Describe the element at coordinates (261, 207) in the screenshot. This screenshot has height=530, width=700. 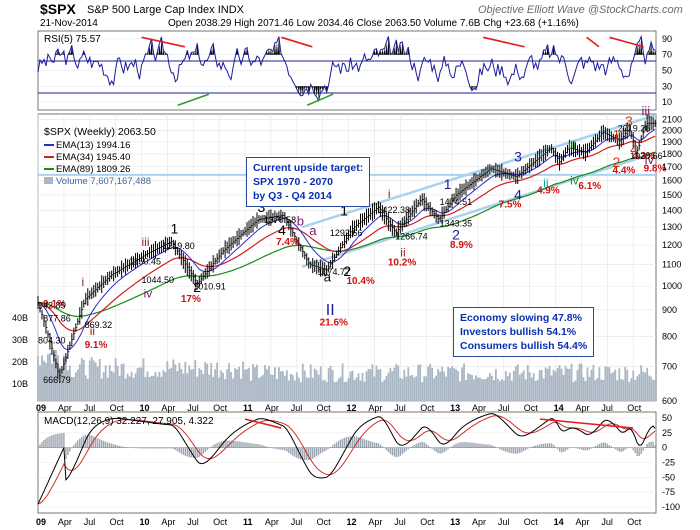
I see `wave-label: 3` at that location.